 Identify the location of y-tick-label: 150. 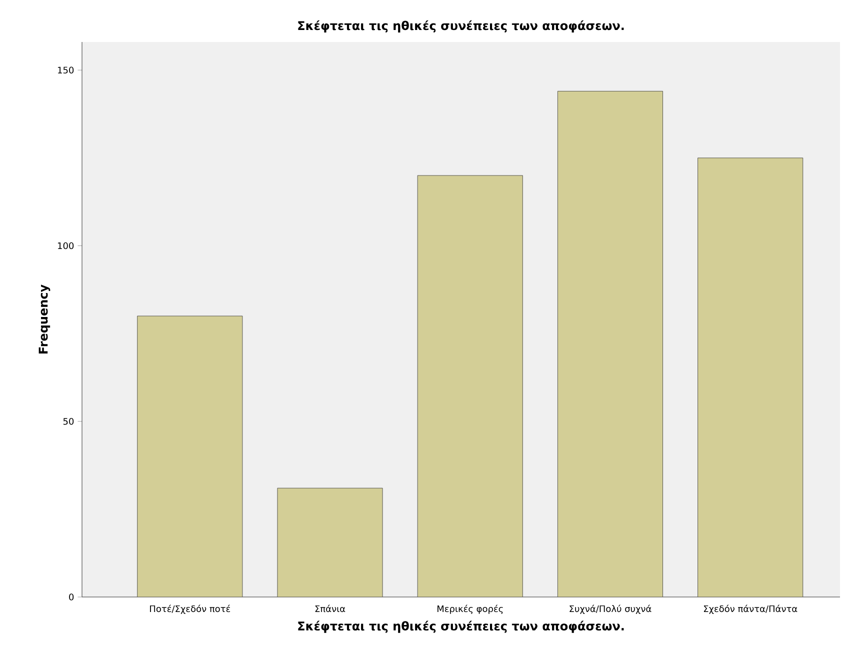
(66, 70).